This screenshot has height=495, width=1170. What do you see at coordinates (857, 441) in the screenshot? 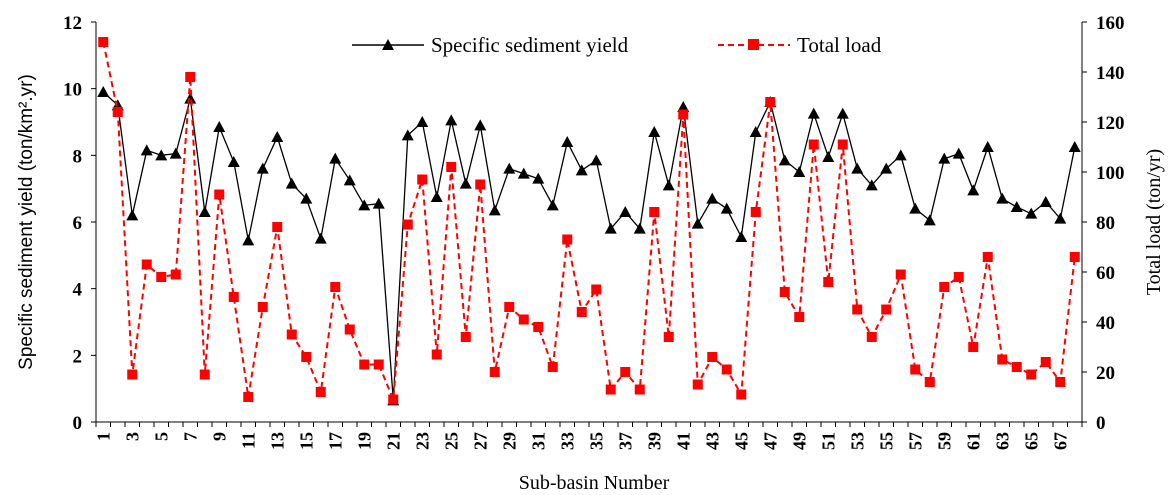
I see `x-tick-label: 53` at bounding box center [857, 441].